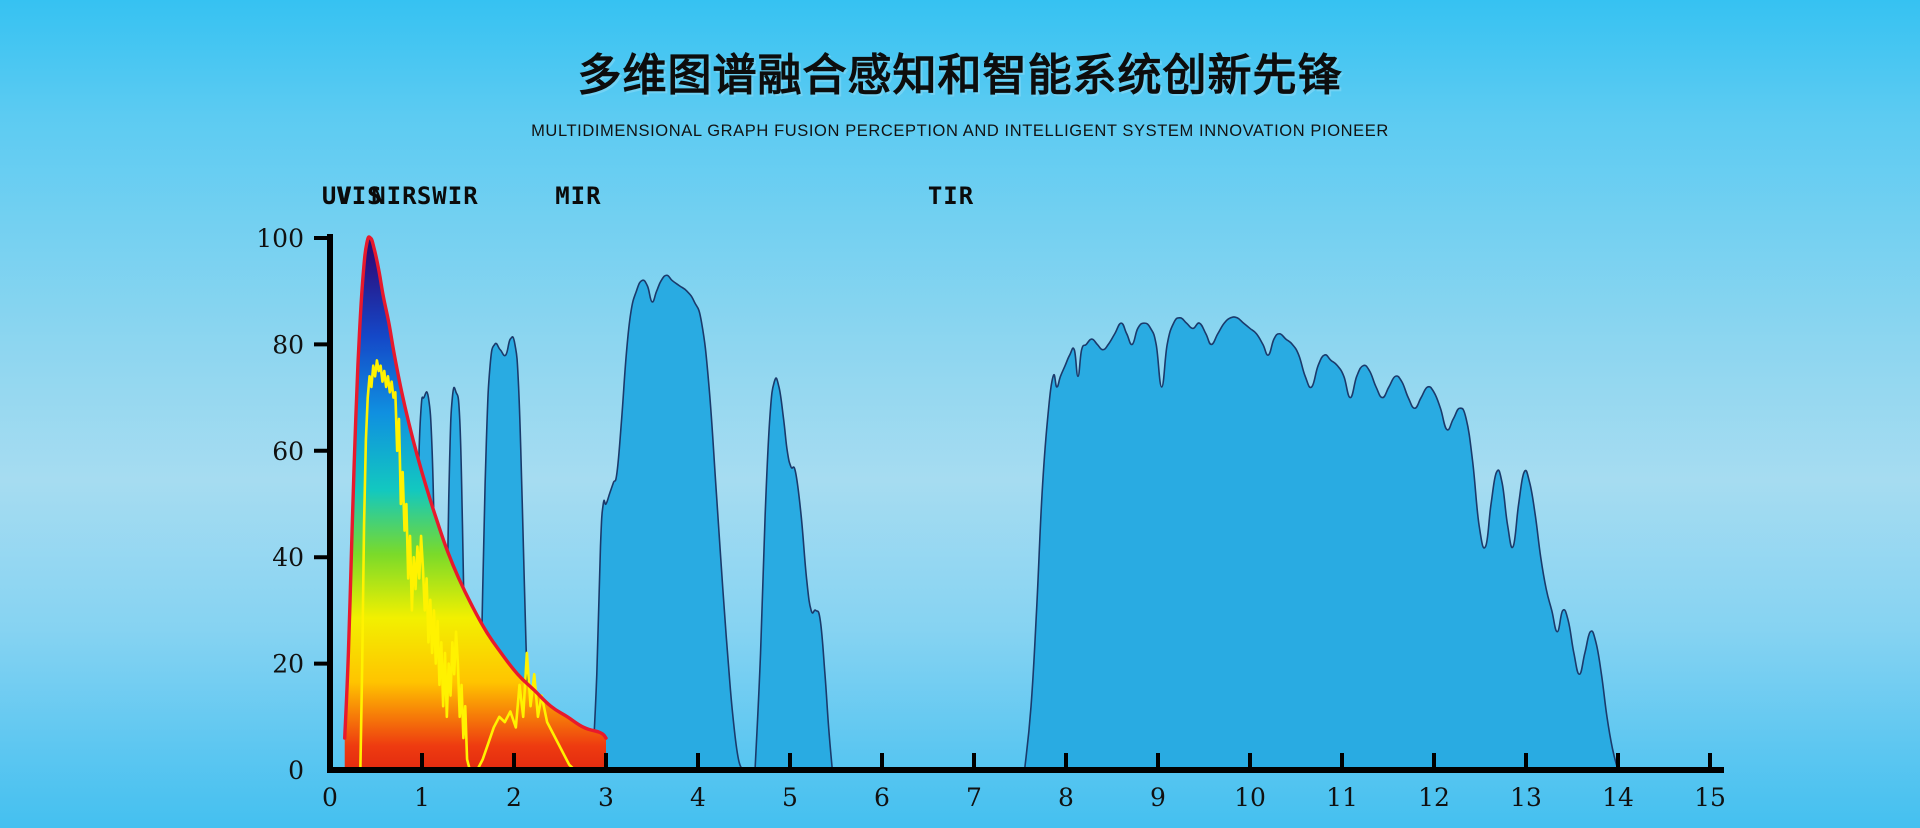  I want to click on x-tick-label: 15, so click(1710, 796).